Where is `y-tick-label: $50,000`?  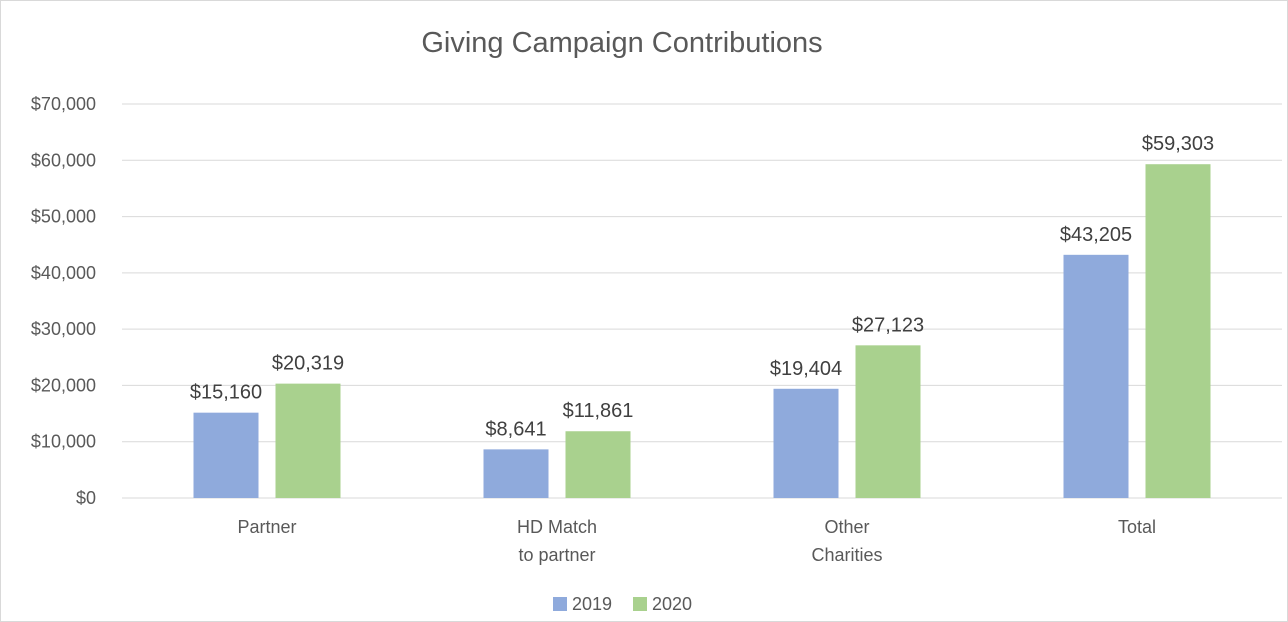 y-tick-label: $50,000 is located at coordinates (63, 217).